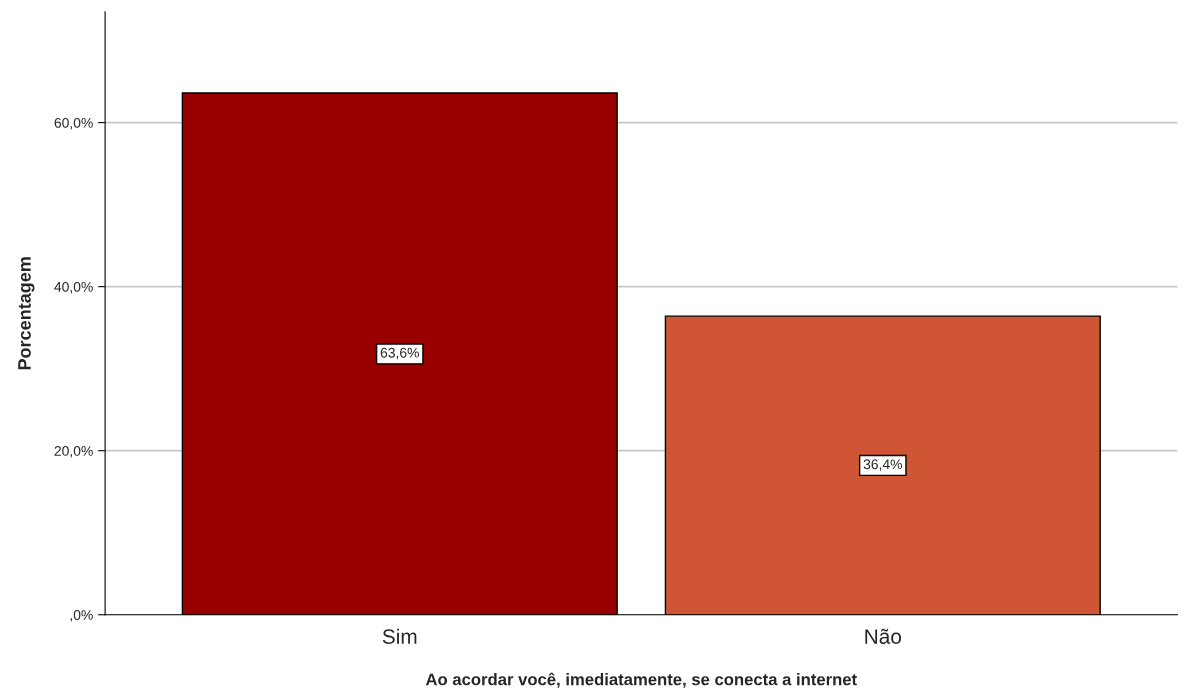 The height and width of the screenshot is (697, 1181). What do you see at coordinates (882, 465) in the screenshot?
I see `data-label: 36,4%` at bounding box center [882, 465].